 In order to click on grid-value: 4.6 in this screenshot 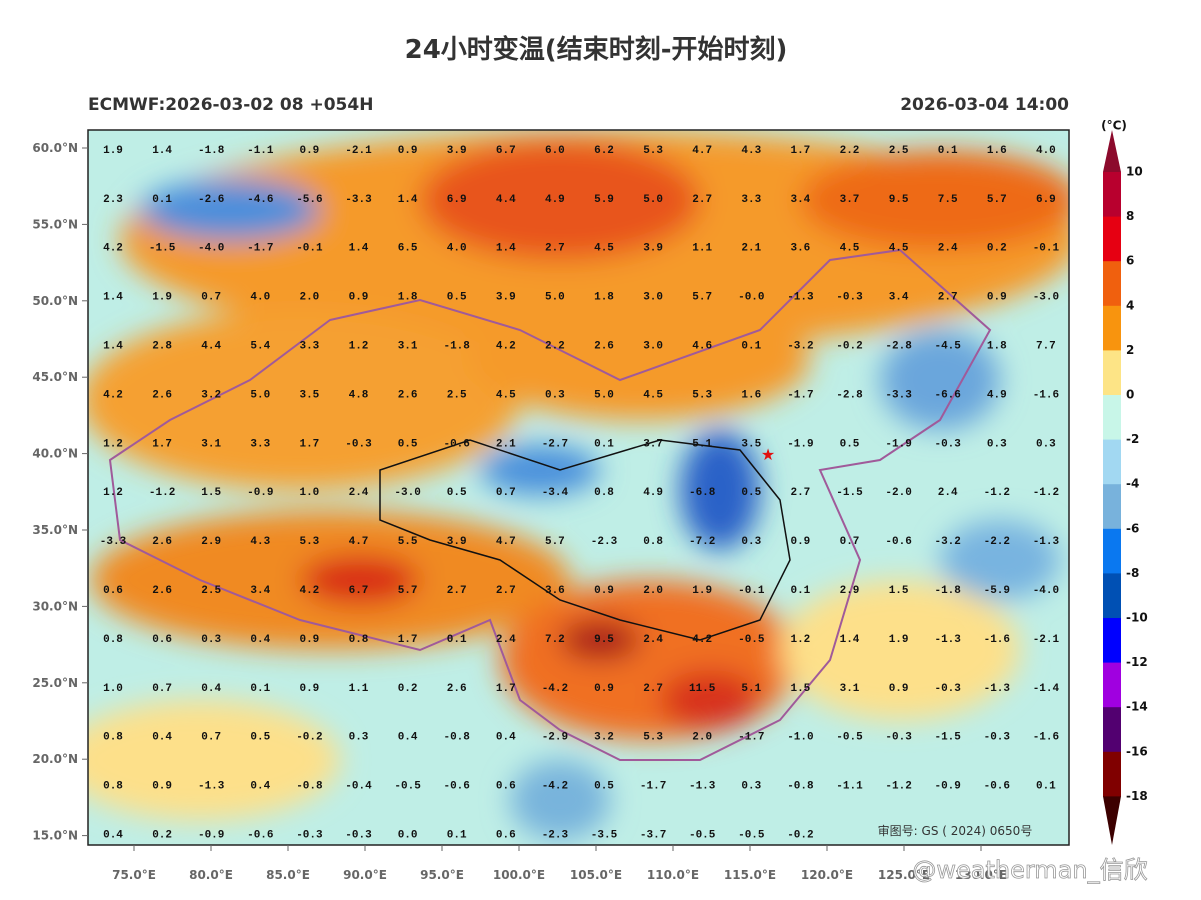, I will do `click(702, 347)`.